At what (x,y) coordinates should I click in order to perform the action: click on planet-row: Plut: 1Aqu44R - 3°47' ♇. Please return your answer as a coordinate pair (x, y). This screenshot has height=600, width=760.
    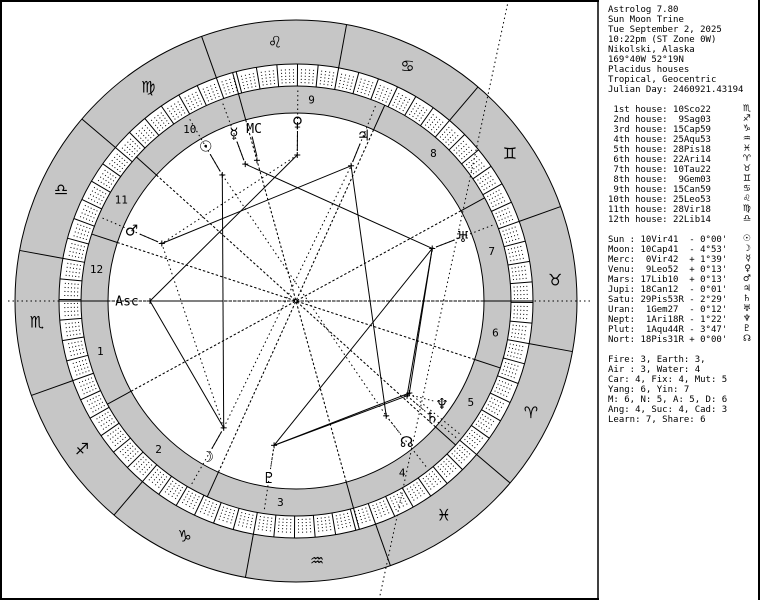
    Looking at the image, I should click on (679, 329).